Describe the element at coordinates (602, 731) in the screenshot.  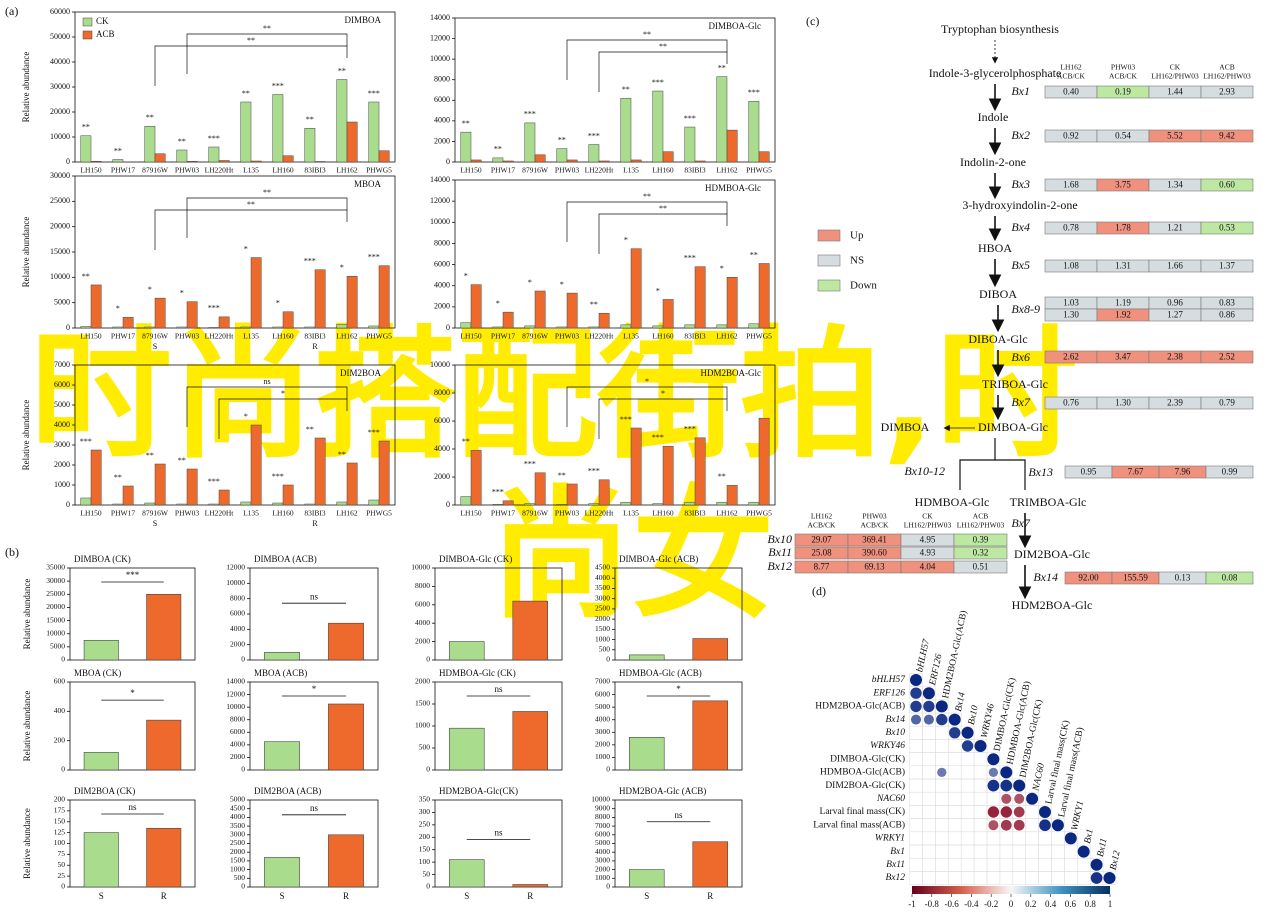
I see `y-tick-label: 3000` at that location.